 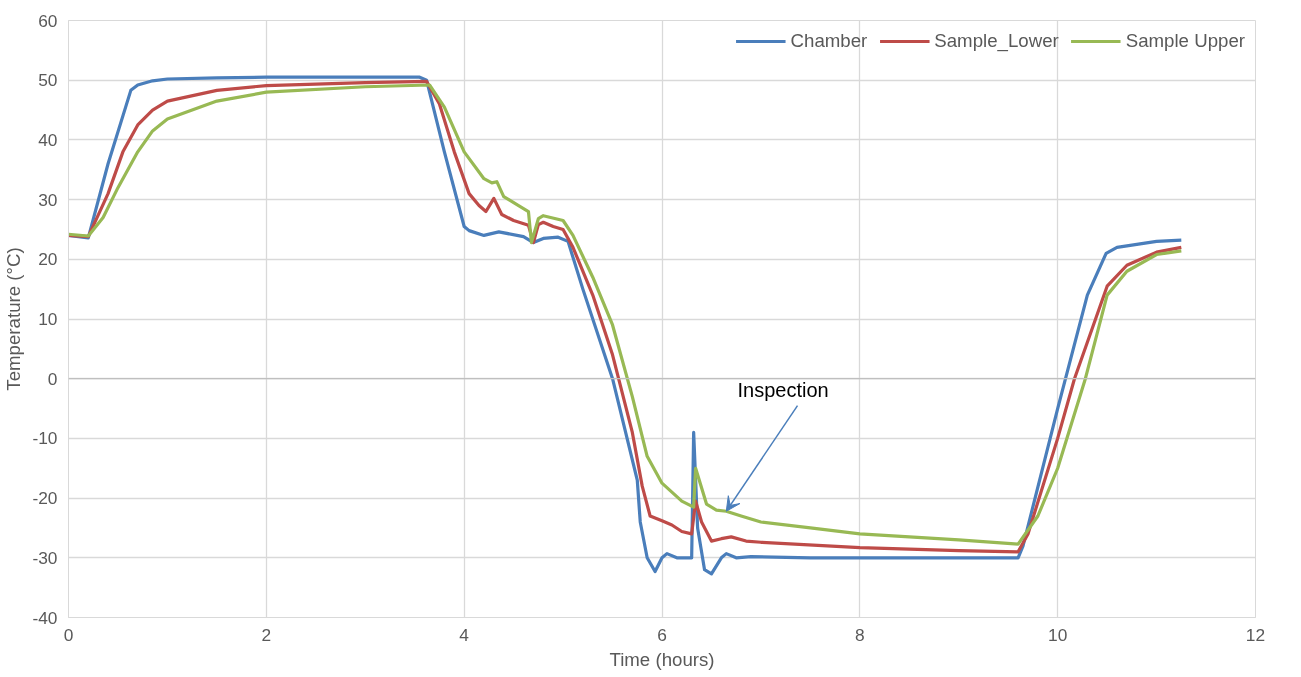 I want to click on y-tick-label: 20, so click(x=48, y=259).